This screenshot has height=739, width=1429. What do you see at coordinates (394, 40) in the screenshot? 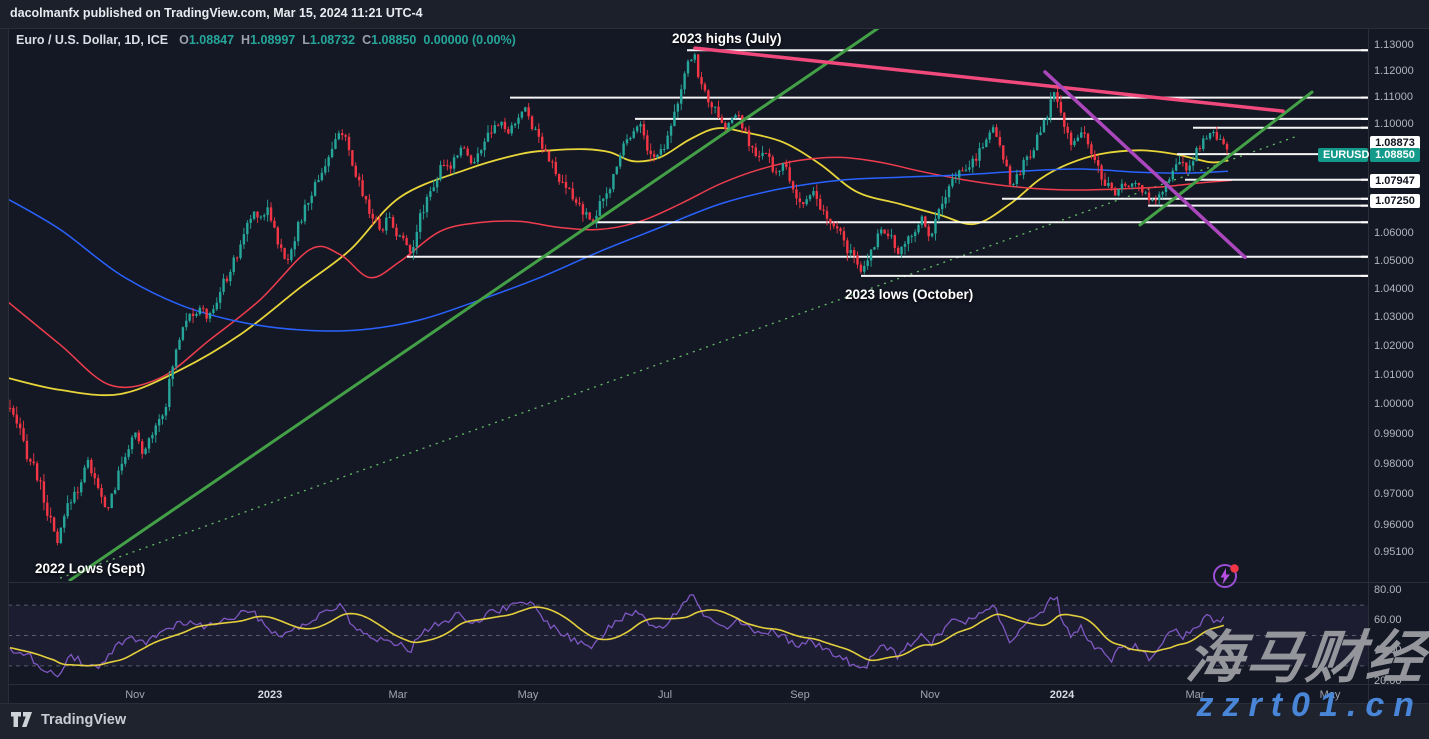
I see `ohlc-value: 1.08850` at bounding box center [394, 40].